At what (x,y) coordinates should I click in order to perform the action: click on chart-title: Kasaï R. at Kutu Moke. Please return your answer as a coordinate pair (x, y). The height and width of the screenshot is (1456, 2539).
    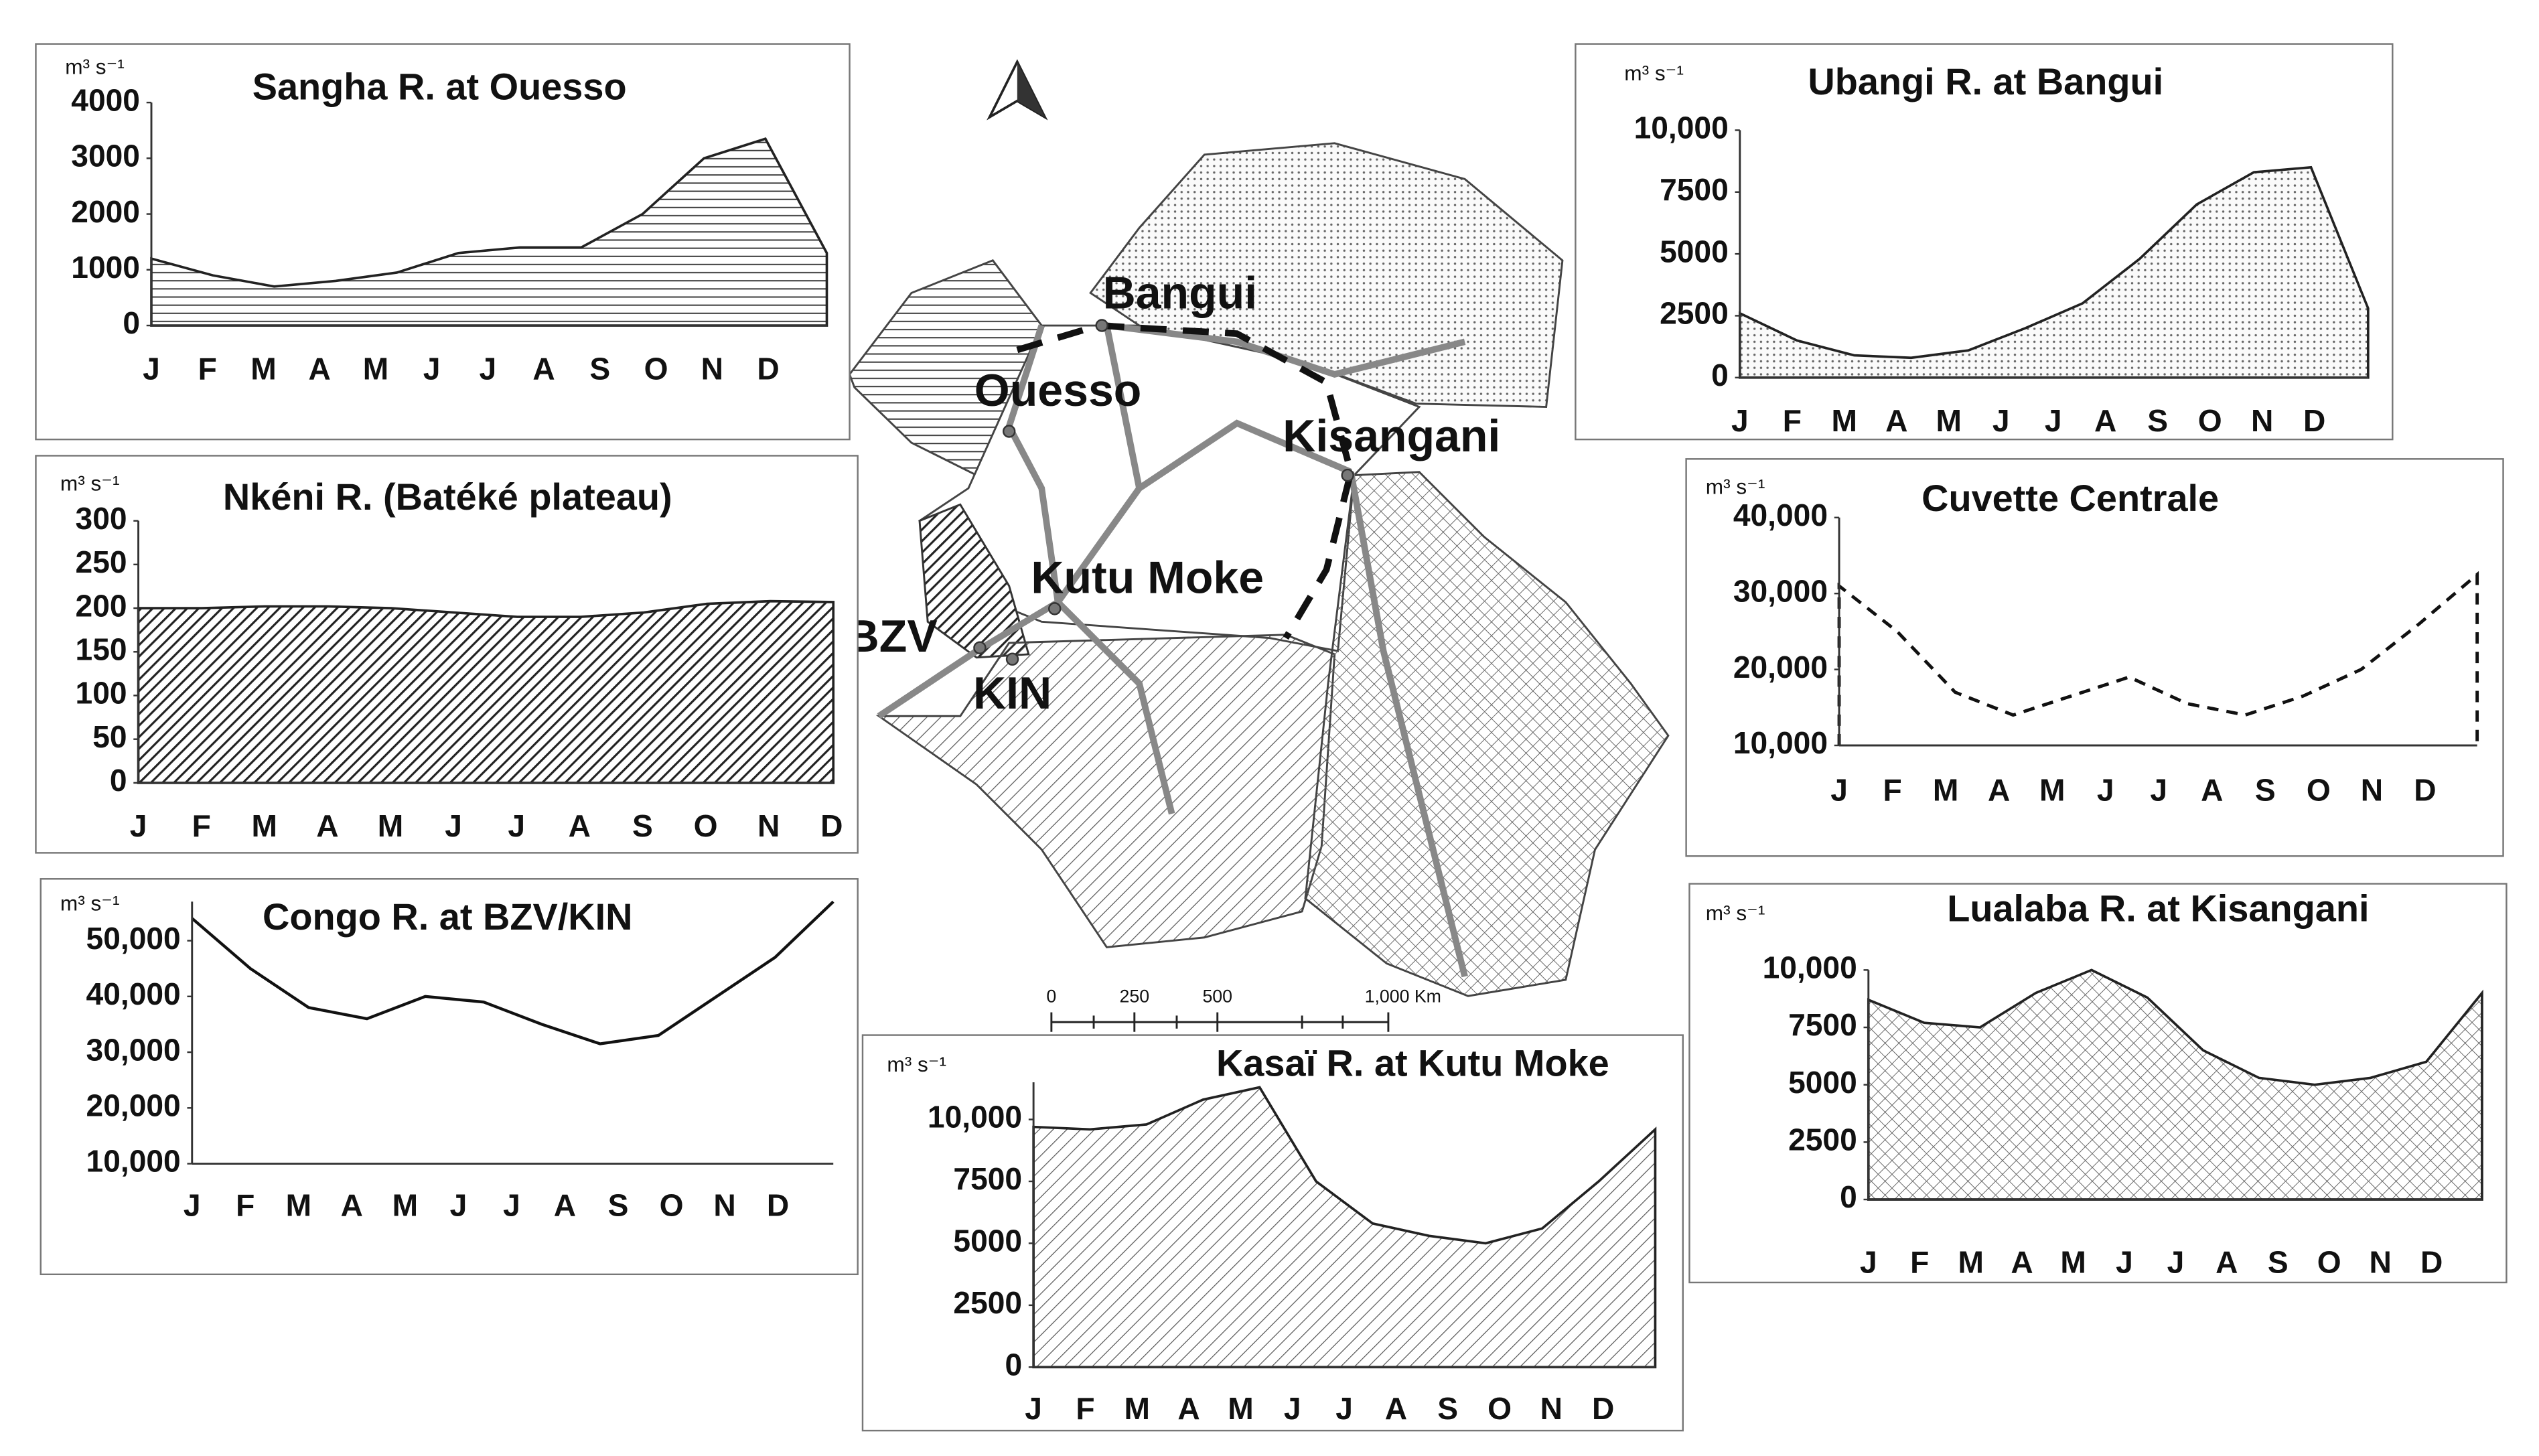
    Looking at the image, I should click on (1412, 1063).